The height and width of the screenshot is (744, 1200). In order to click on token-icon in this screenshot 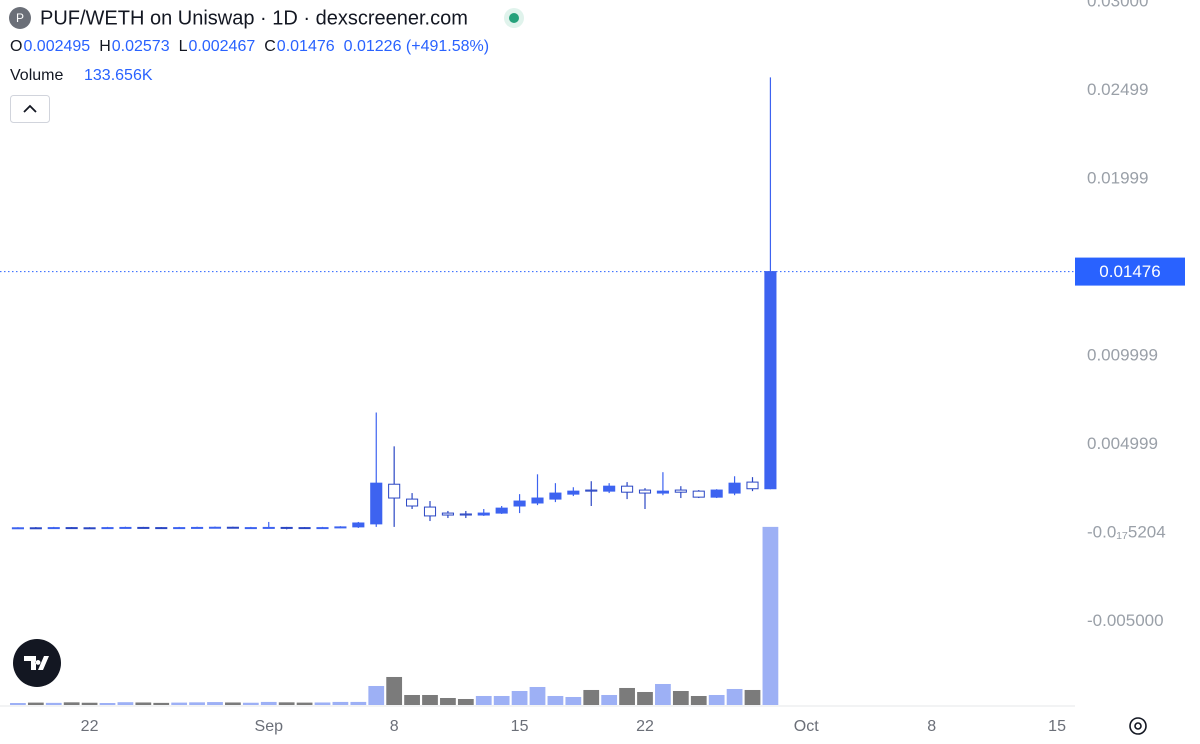, I will do `click(20, 18)`.